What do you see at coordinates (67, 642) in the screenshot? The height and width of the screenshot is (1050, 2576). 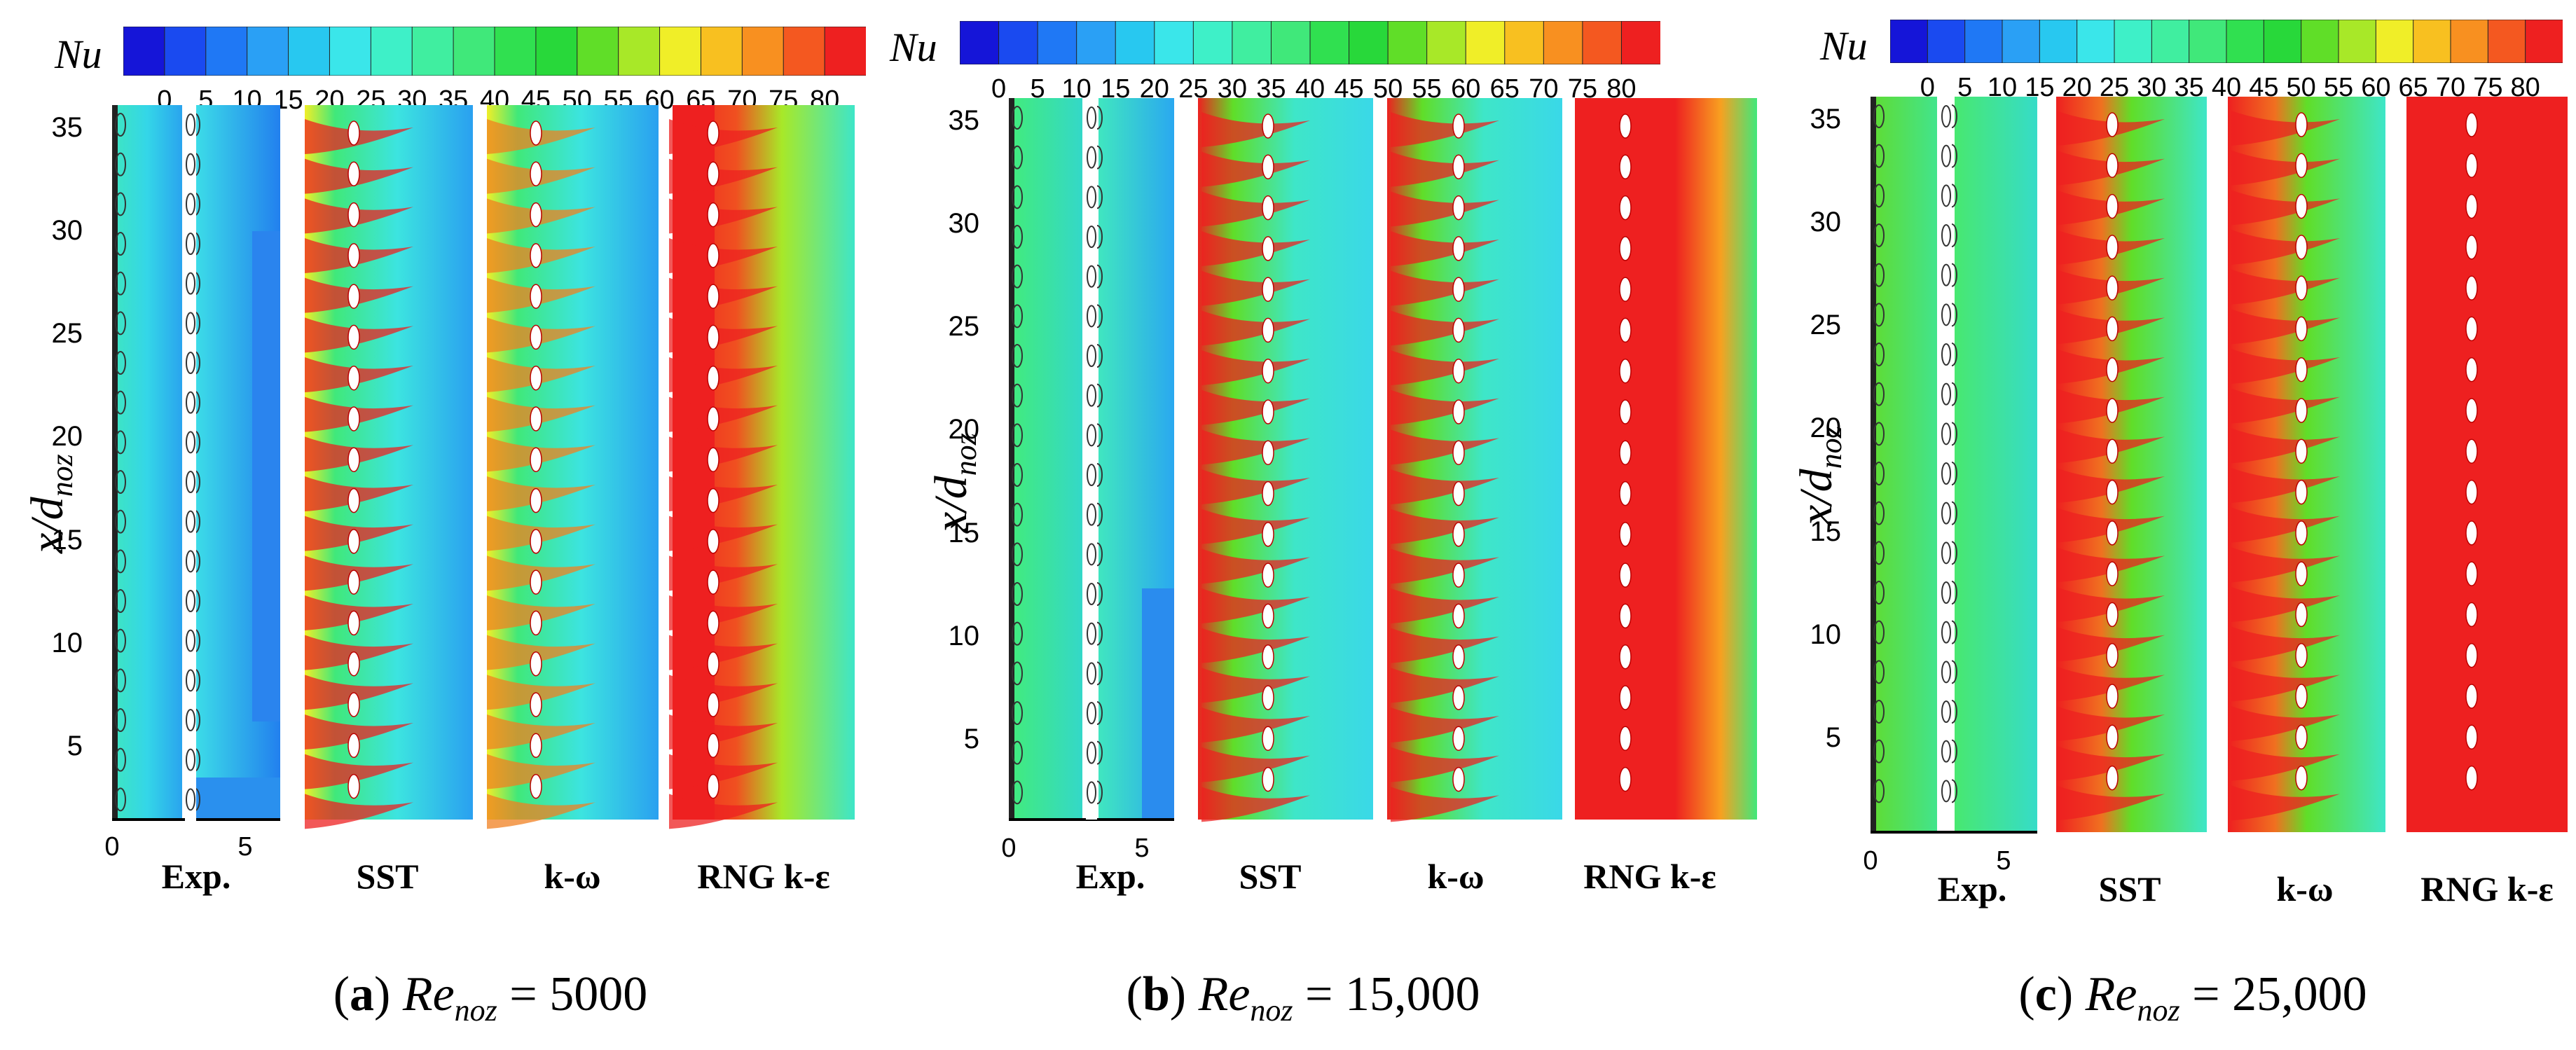 I see `y-tick-label: 10` at bounding box center [67, 642].